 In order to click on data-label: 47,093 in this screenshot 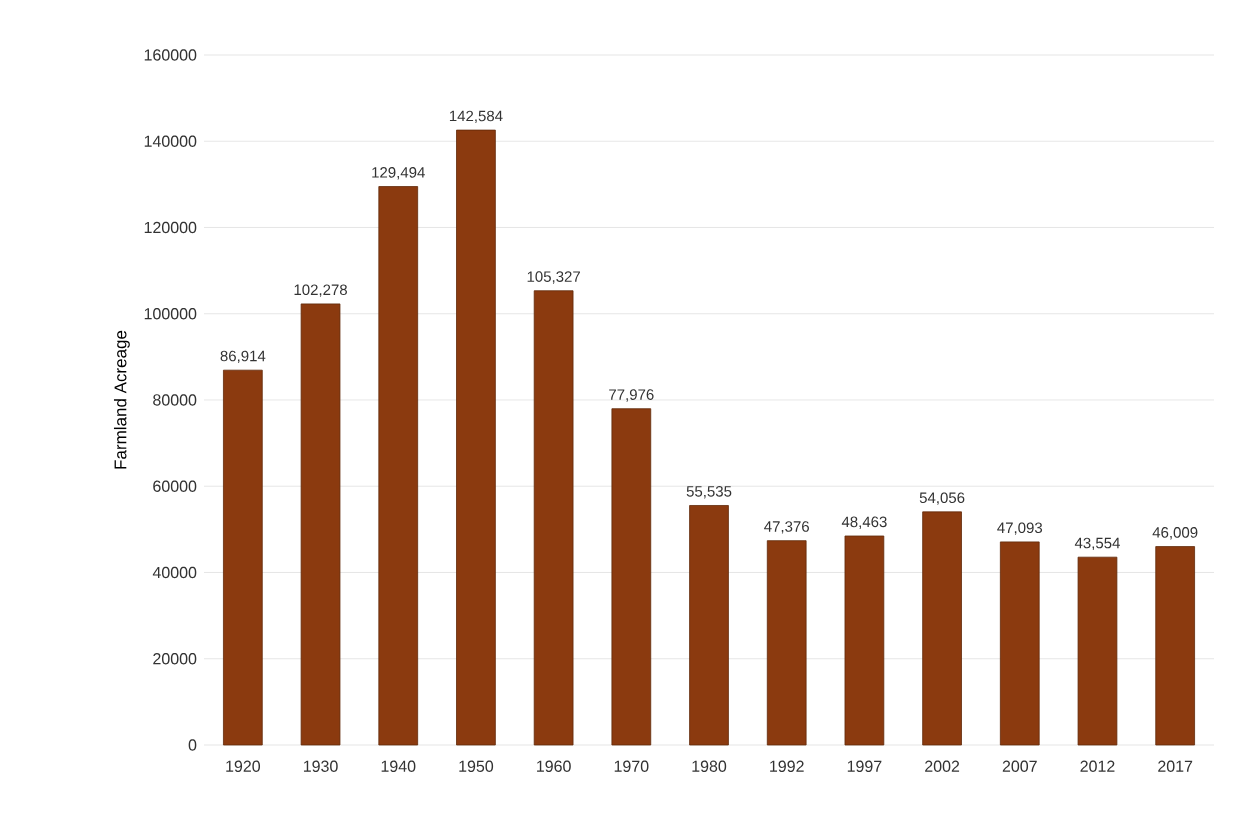, I will do `click(1020, 528)`.